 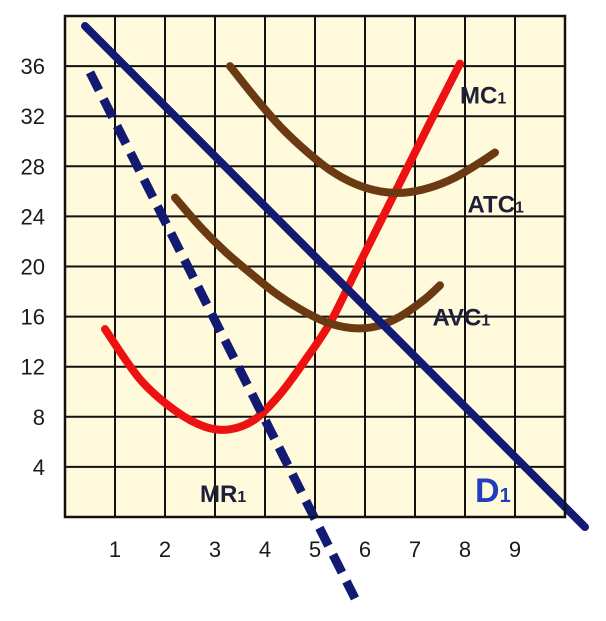 I want to click on x-tick-label: 3, so click(x=215, y=549).